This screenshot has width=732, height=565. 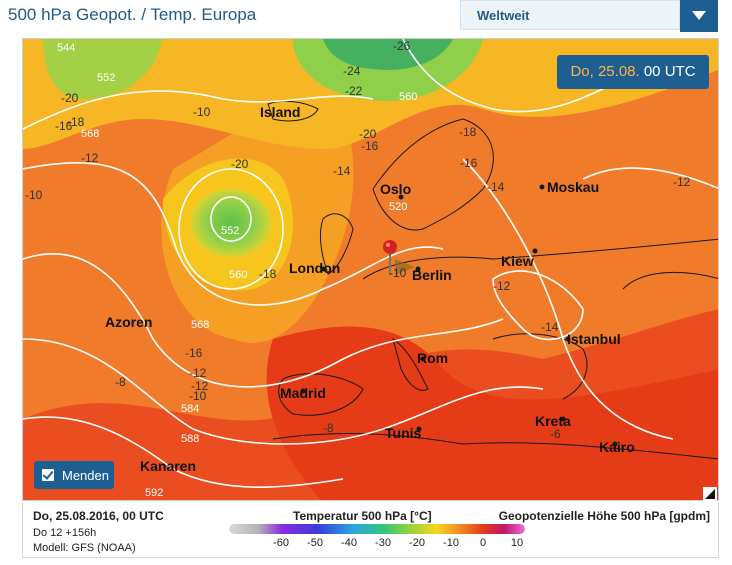 What do you see at coordinates (669, 71) in the screenshot?
I see `time-badge-time: 00 UTC` at bounding box center [669, 71].